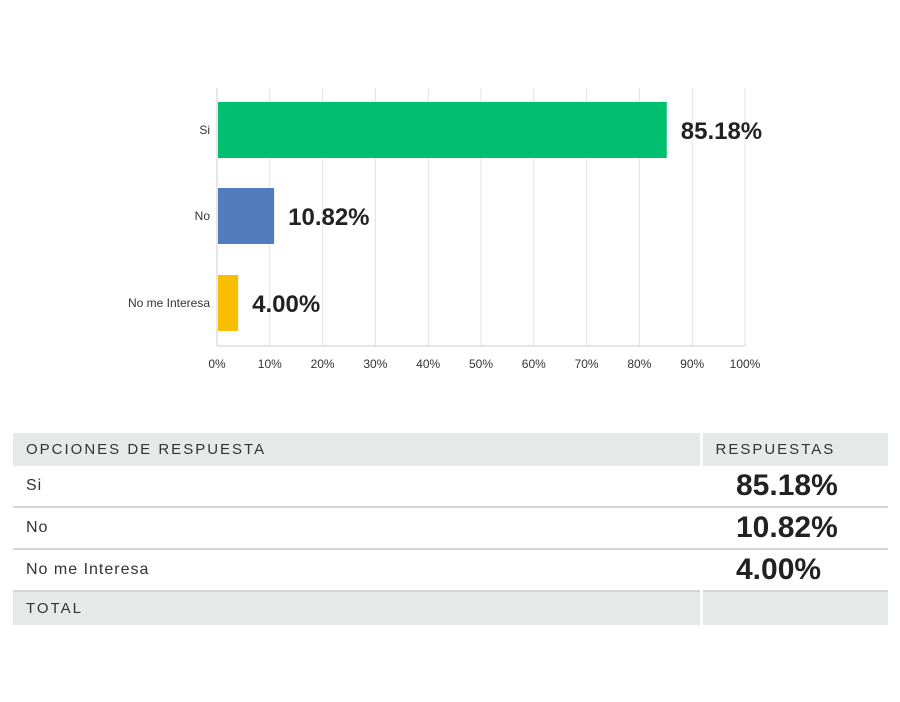 The height and width of the screenshot is (702, 900). I want to click on category-label: No me Interesa, so click(169, 303).